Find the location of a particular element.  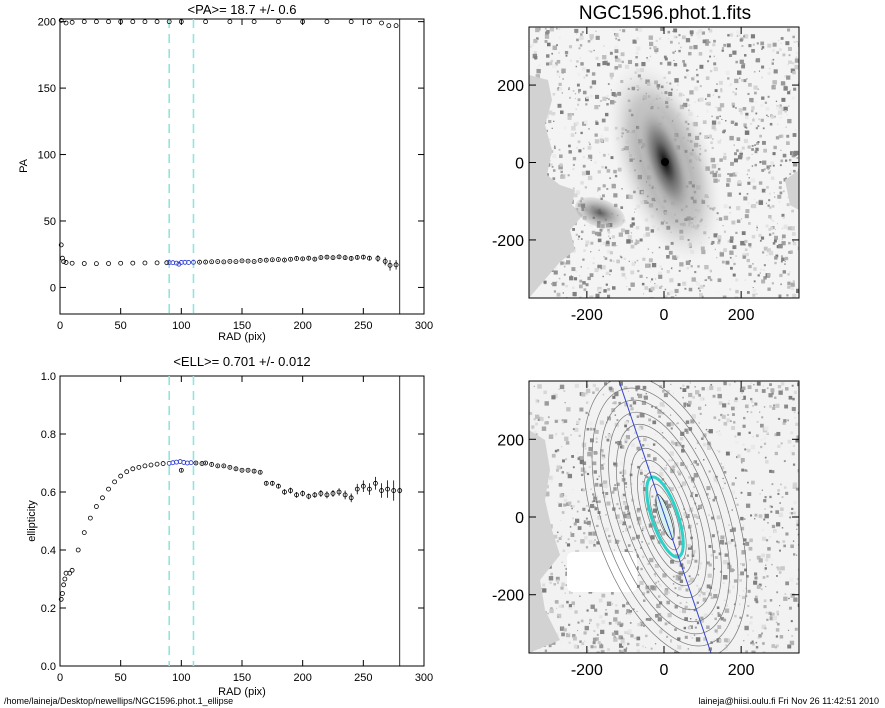

isophote-image is located at coordinates (664, 517).